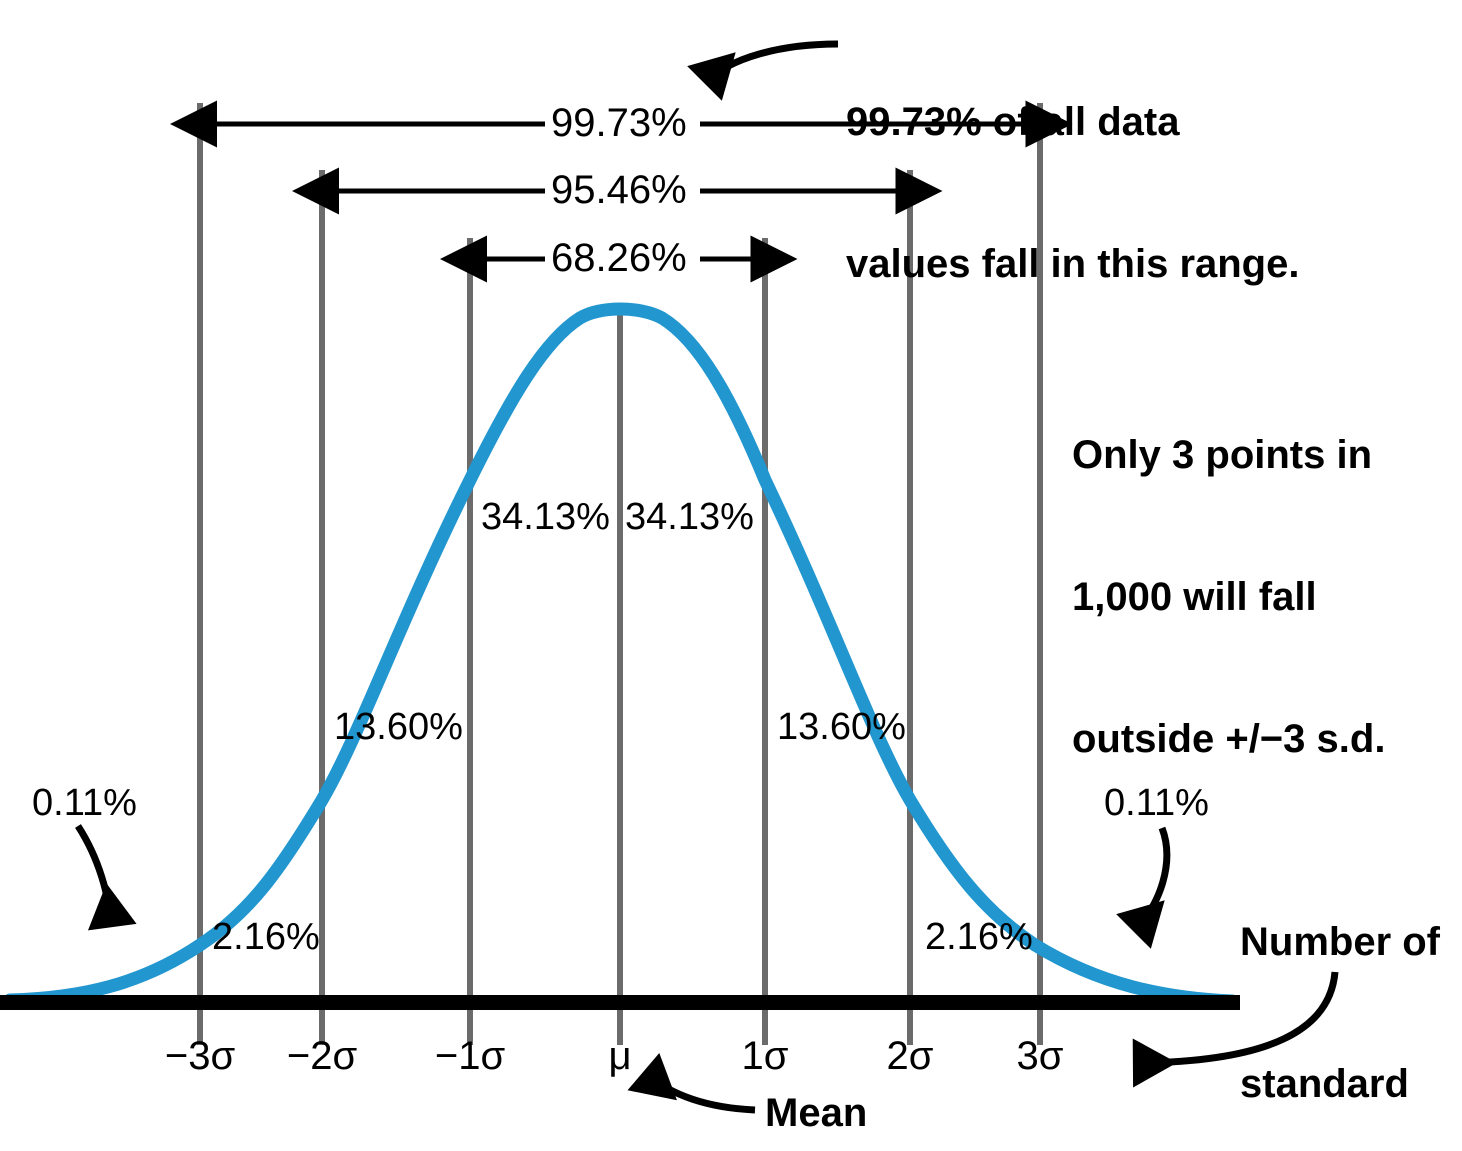 The height and width of the screenshot is (1151, 1462). Describe the element at coordinates (689, 517) in the screenshot. I see `band-label-mean-to-plus1: 34.13%` at that location.